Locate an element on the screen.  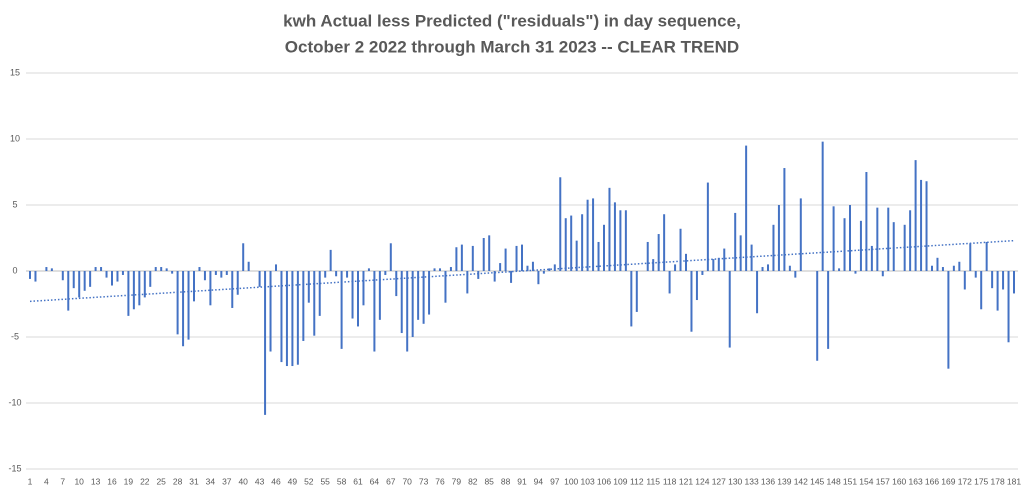
x-tick-label: 64 is located at coordinates (375, 481).